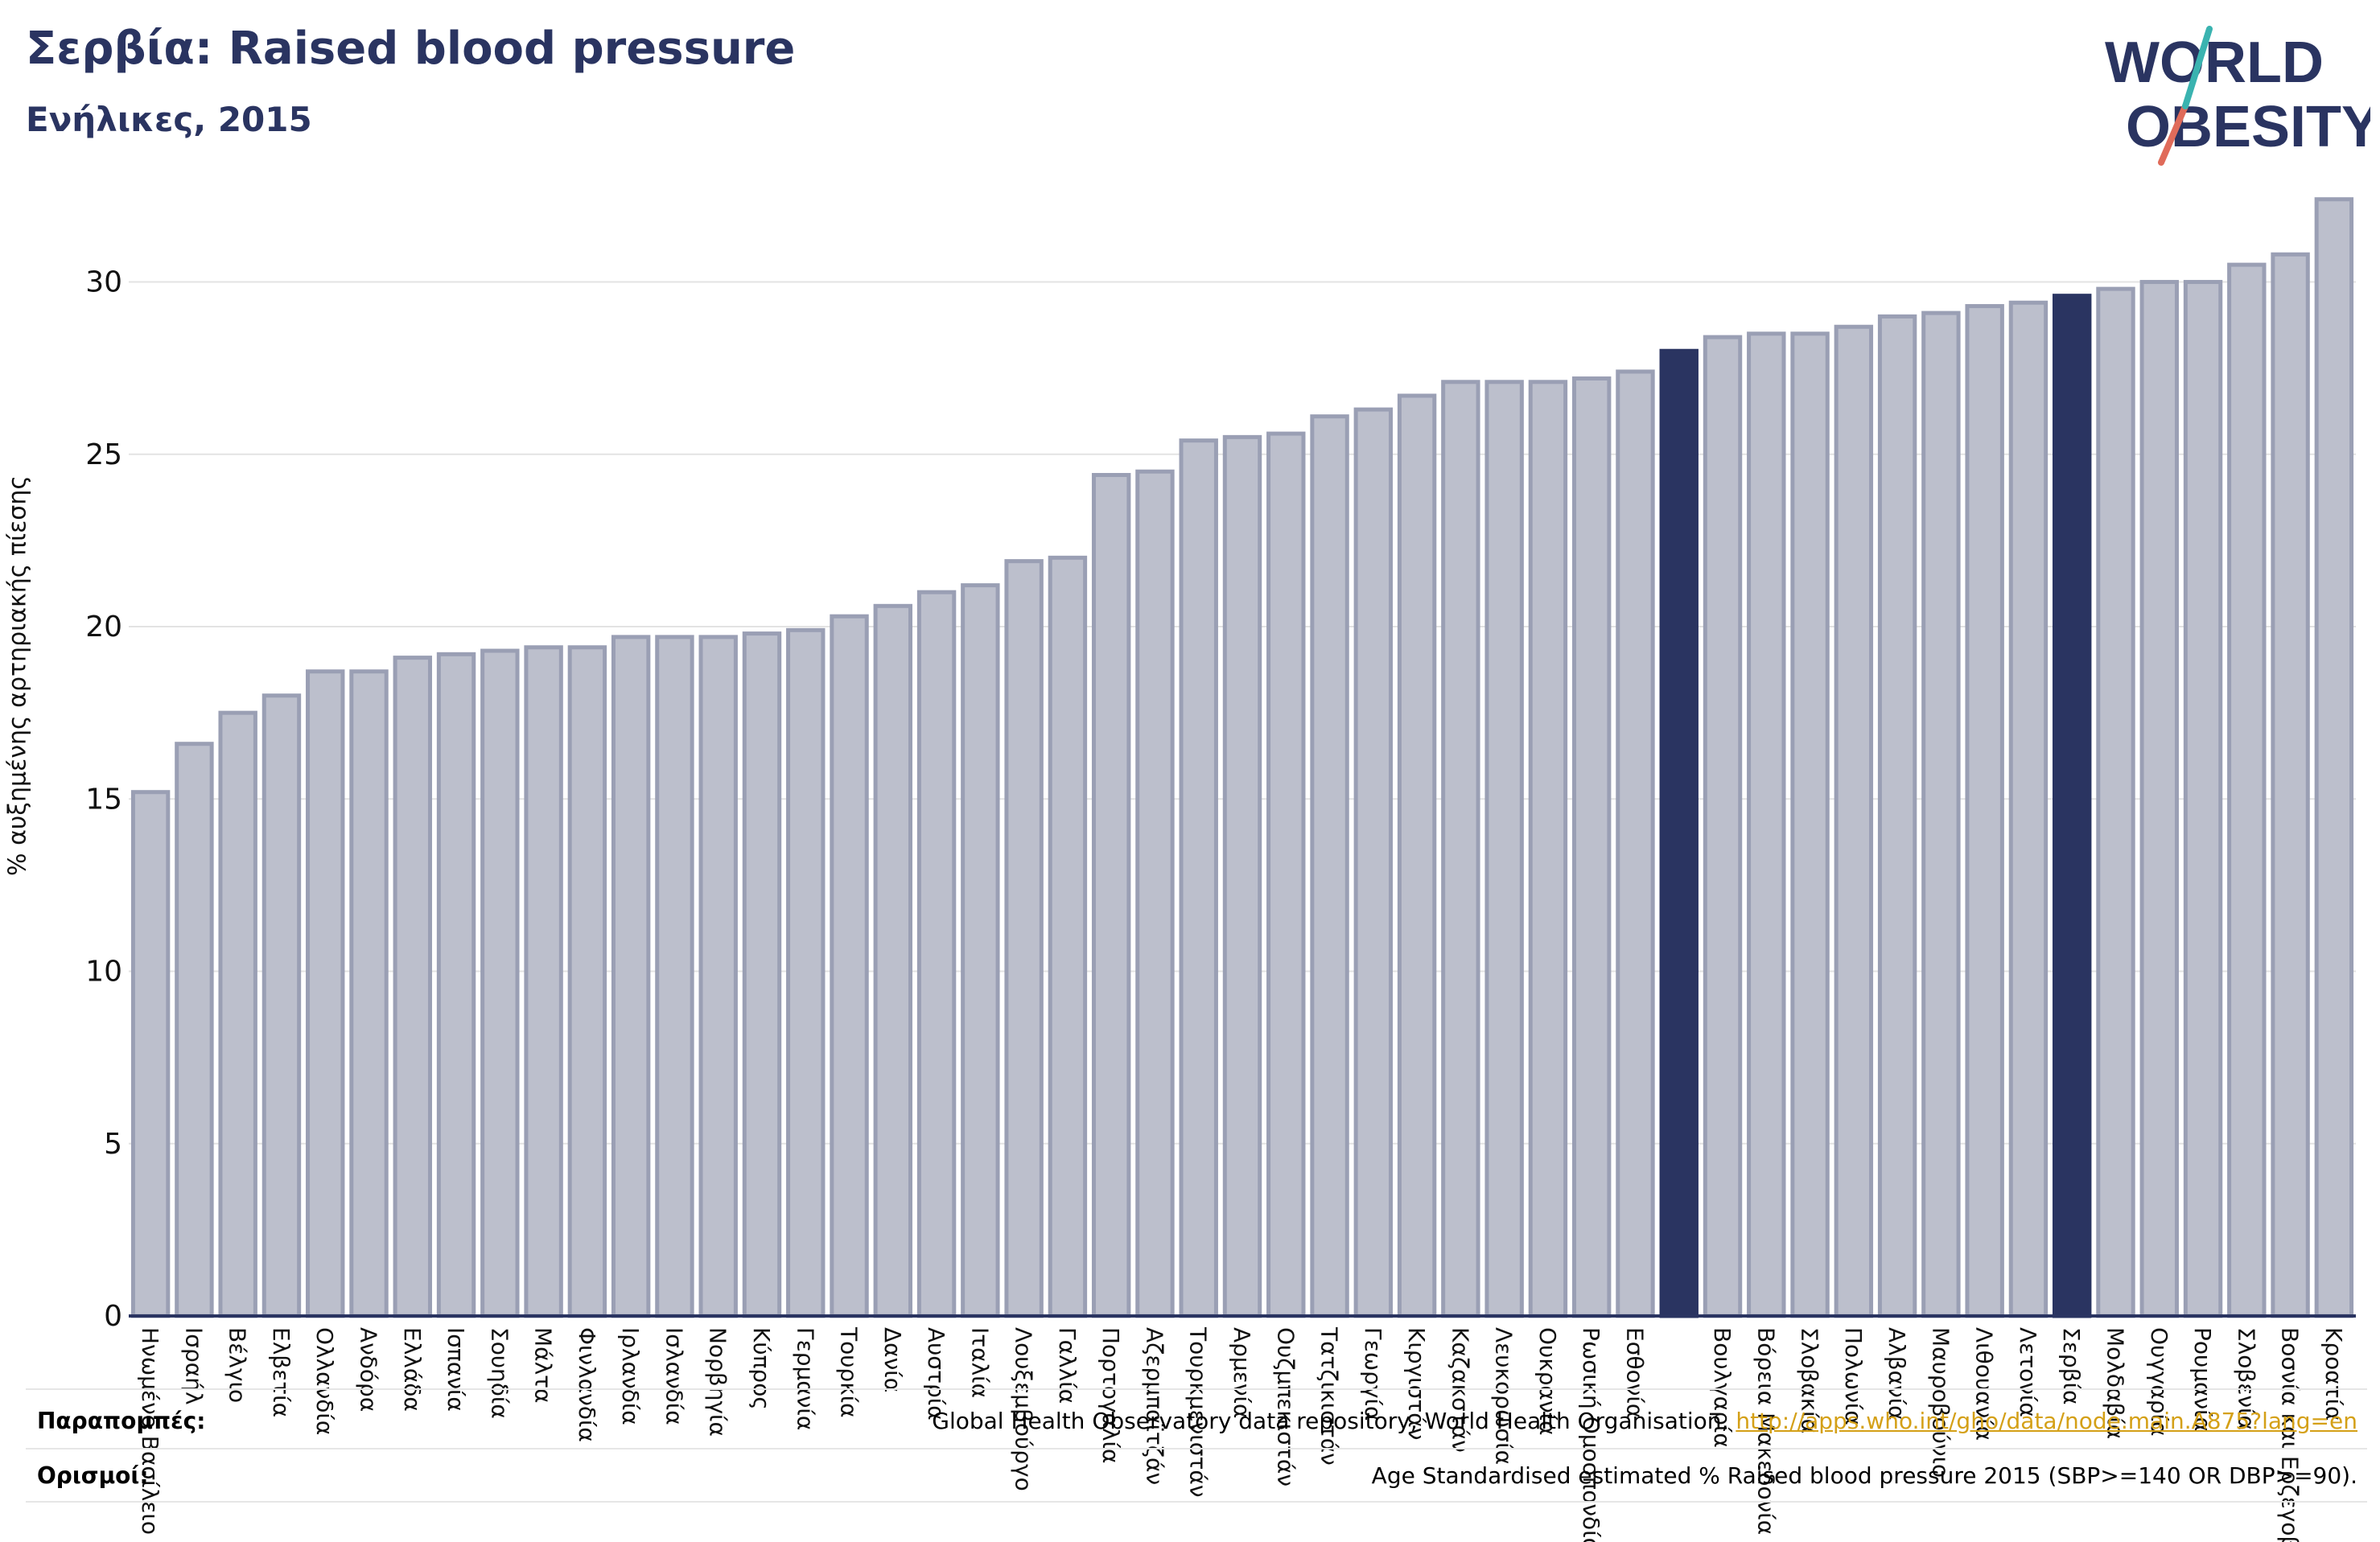 This screenshot has height=1542, width=2380. Describe the element at coordinates (893, 960) in the screenshot. I see `bar-Δανία` at that location.